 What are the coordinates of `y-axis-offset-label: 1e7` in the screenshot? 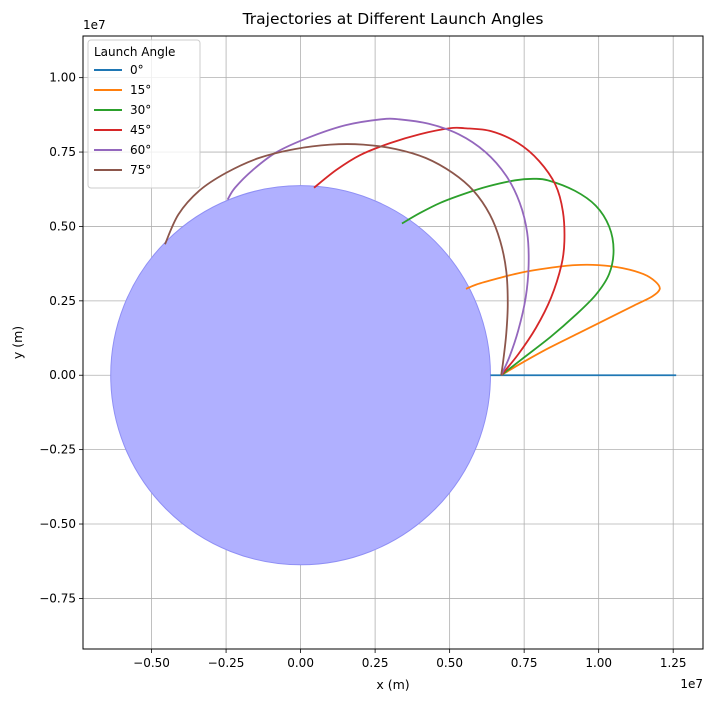 It's located at (94, 25).